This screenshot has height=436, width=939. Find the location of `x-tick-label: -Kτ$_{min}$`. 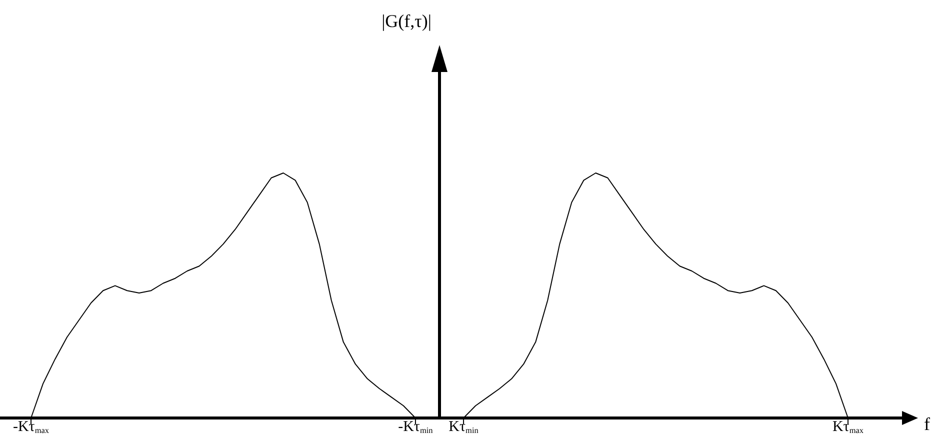

x-tick-label: -Kτ$_{min}$ is located at coordinates (415, 427).